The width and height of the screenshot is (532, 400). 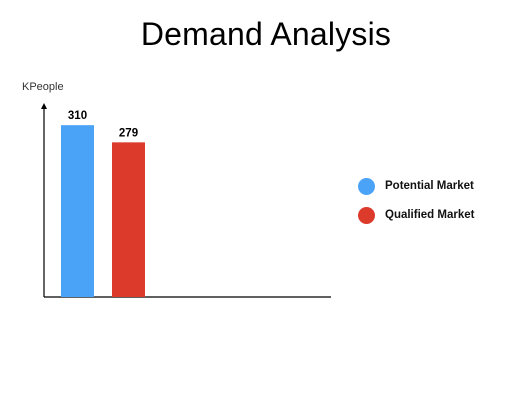 What do you see at coordinates (430, 215) in the screenshot?
I see `legend-label-qualified-market: Qualified Market` at bounding box center [430, 215].